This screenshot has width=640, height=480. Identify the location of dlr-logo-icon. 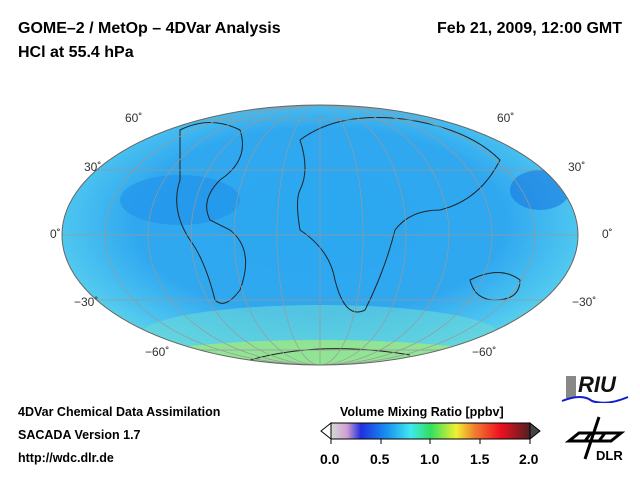
(595, 438).